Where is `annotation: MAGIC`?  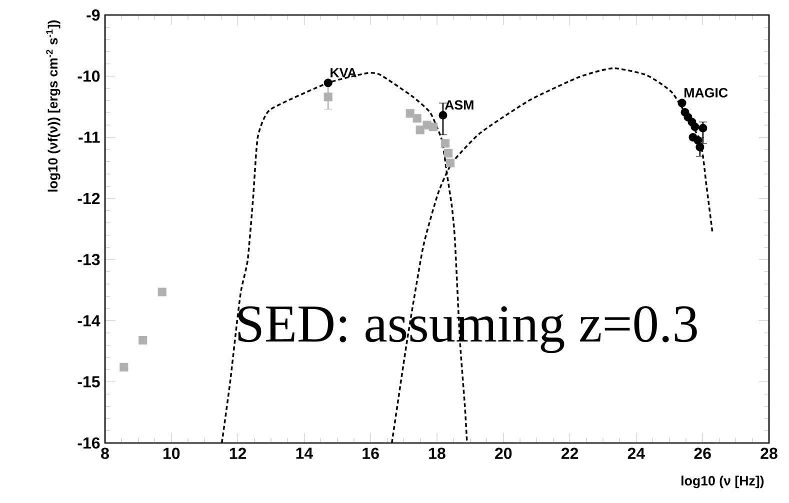
annotation: MAGIC is located at coordinates (706, 93).